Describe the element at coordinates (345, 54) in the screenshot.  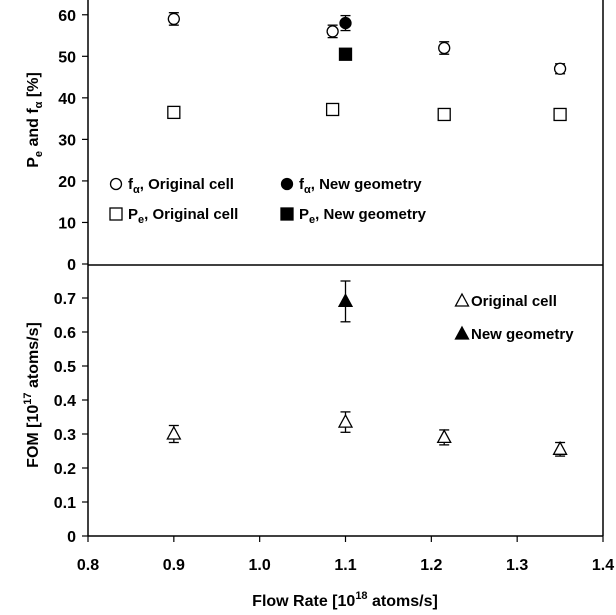
I see `top-series-3-point` at that location.